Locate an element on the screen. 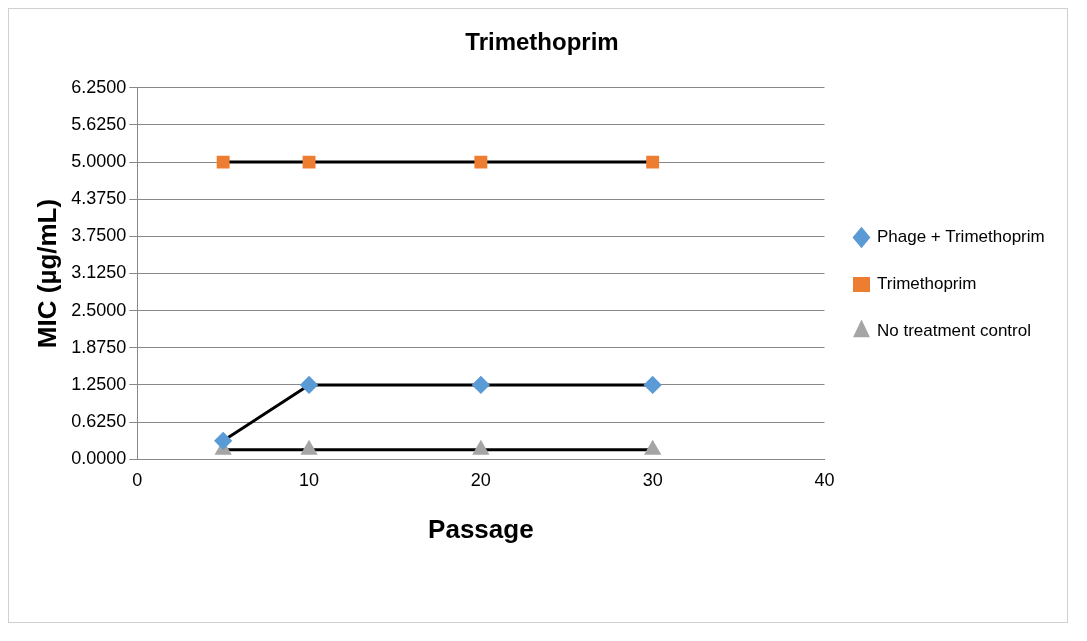 This screenshot has height=641, width=1087. y-tick-label: 4.3750 is located at coordinates (99, 198).